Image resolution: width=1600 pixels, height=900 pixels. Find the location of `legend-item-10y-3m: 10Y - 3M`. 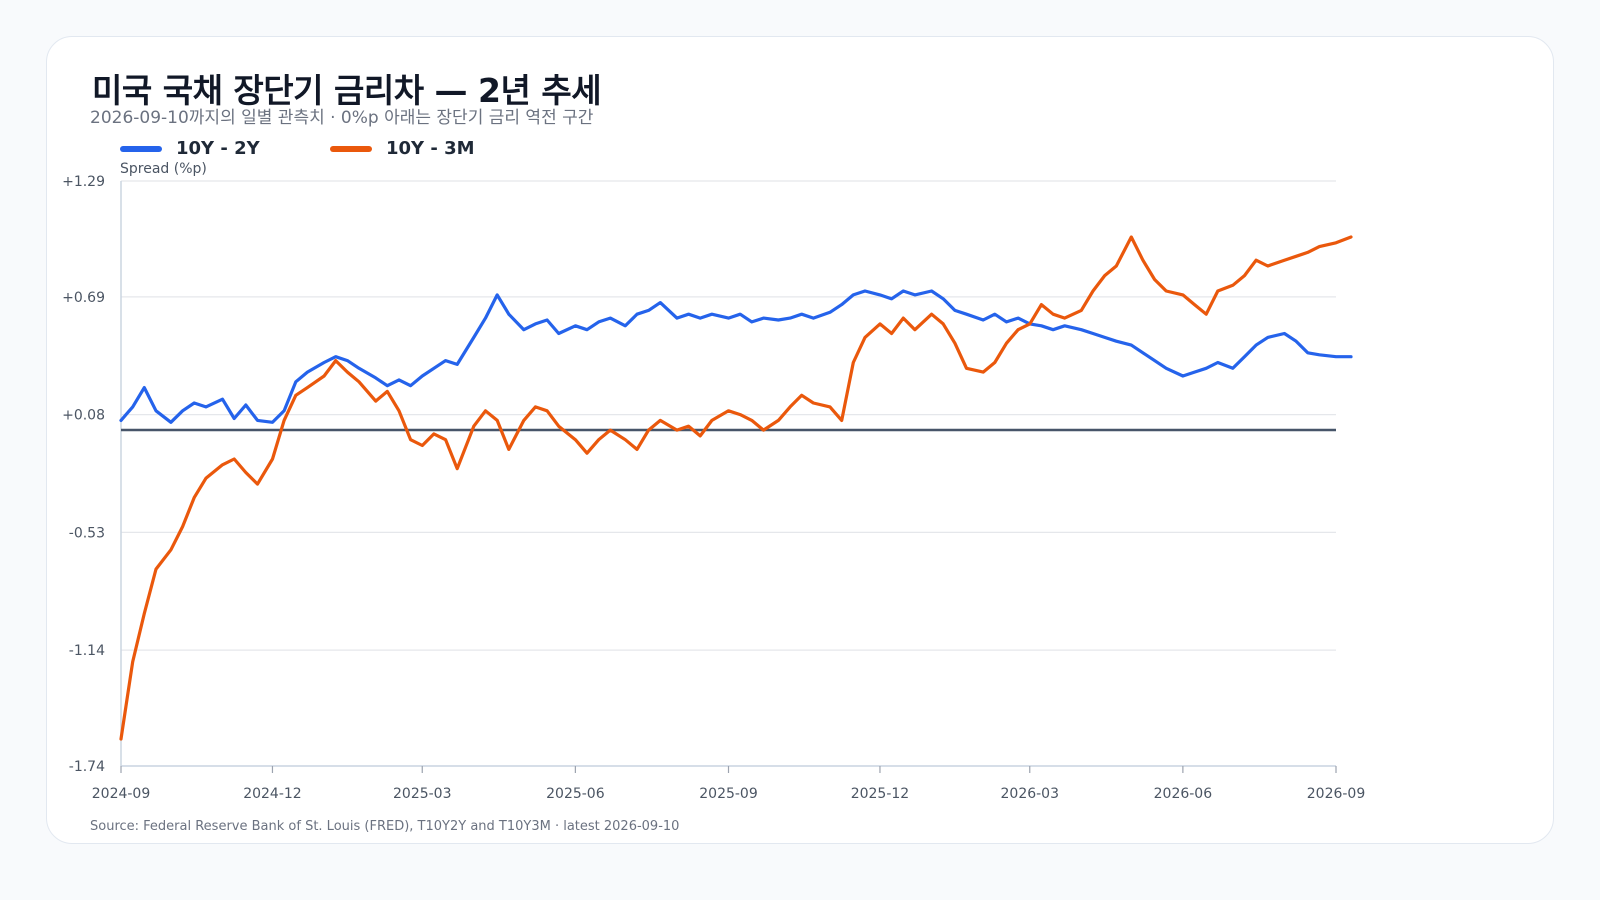

legend-item-10y-3m: 10Y - 3M is located at coordinates (402, 148).